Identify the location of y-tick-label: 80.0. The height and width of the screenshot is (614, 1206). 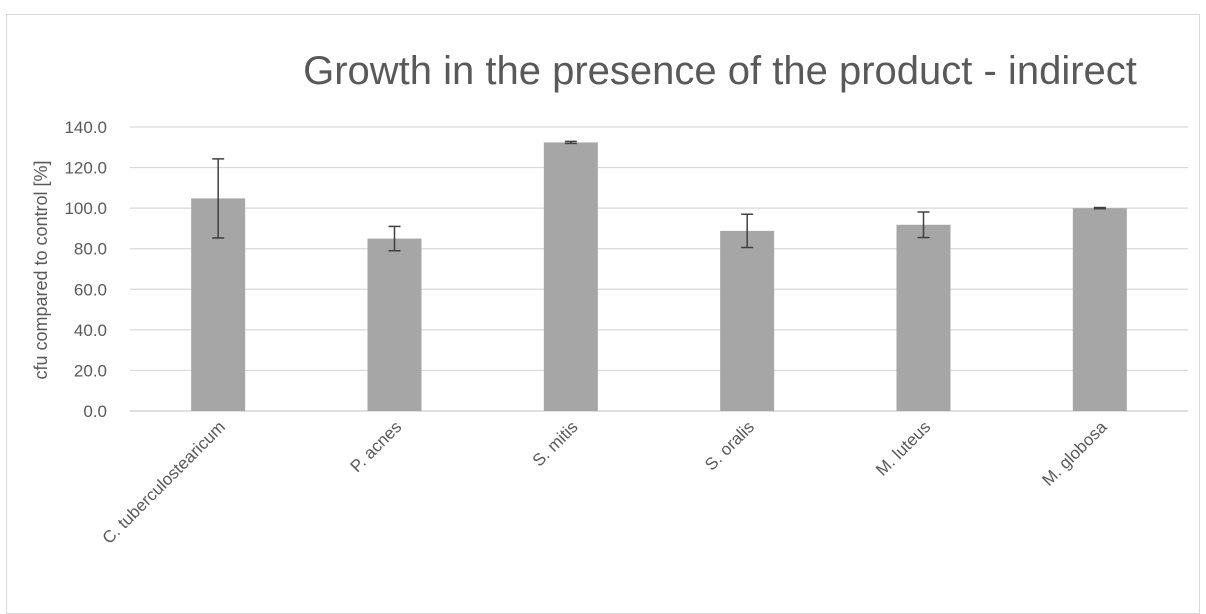
(90, 249).